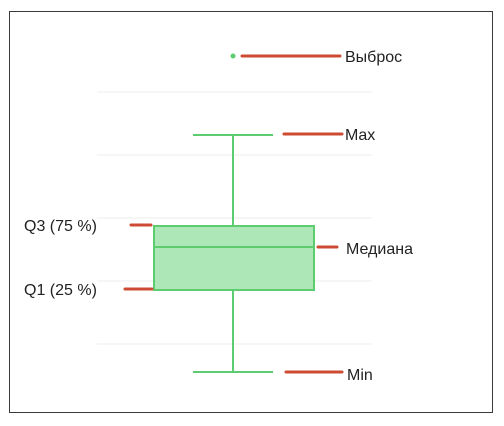 The image size is (504, 426). Describe the element at coordinates (360, 135) in the screenshot. I see `max-label: Max` at that location.